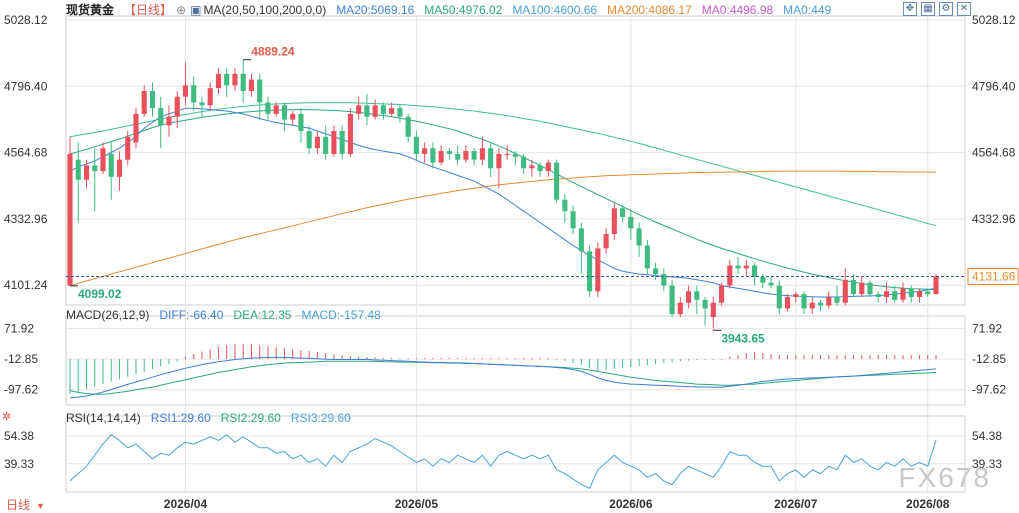  Describe the element at coordinates (40, 506) in the screenshot. I see `chevron-down-icon: ▼` at that location.